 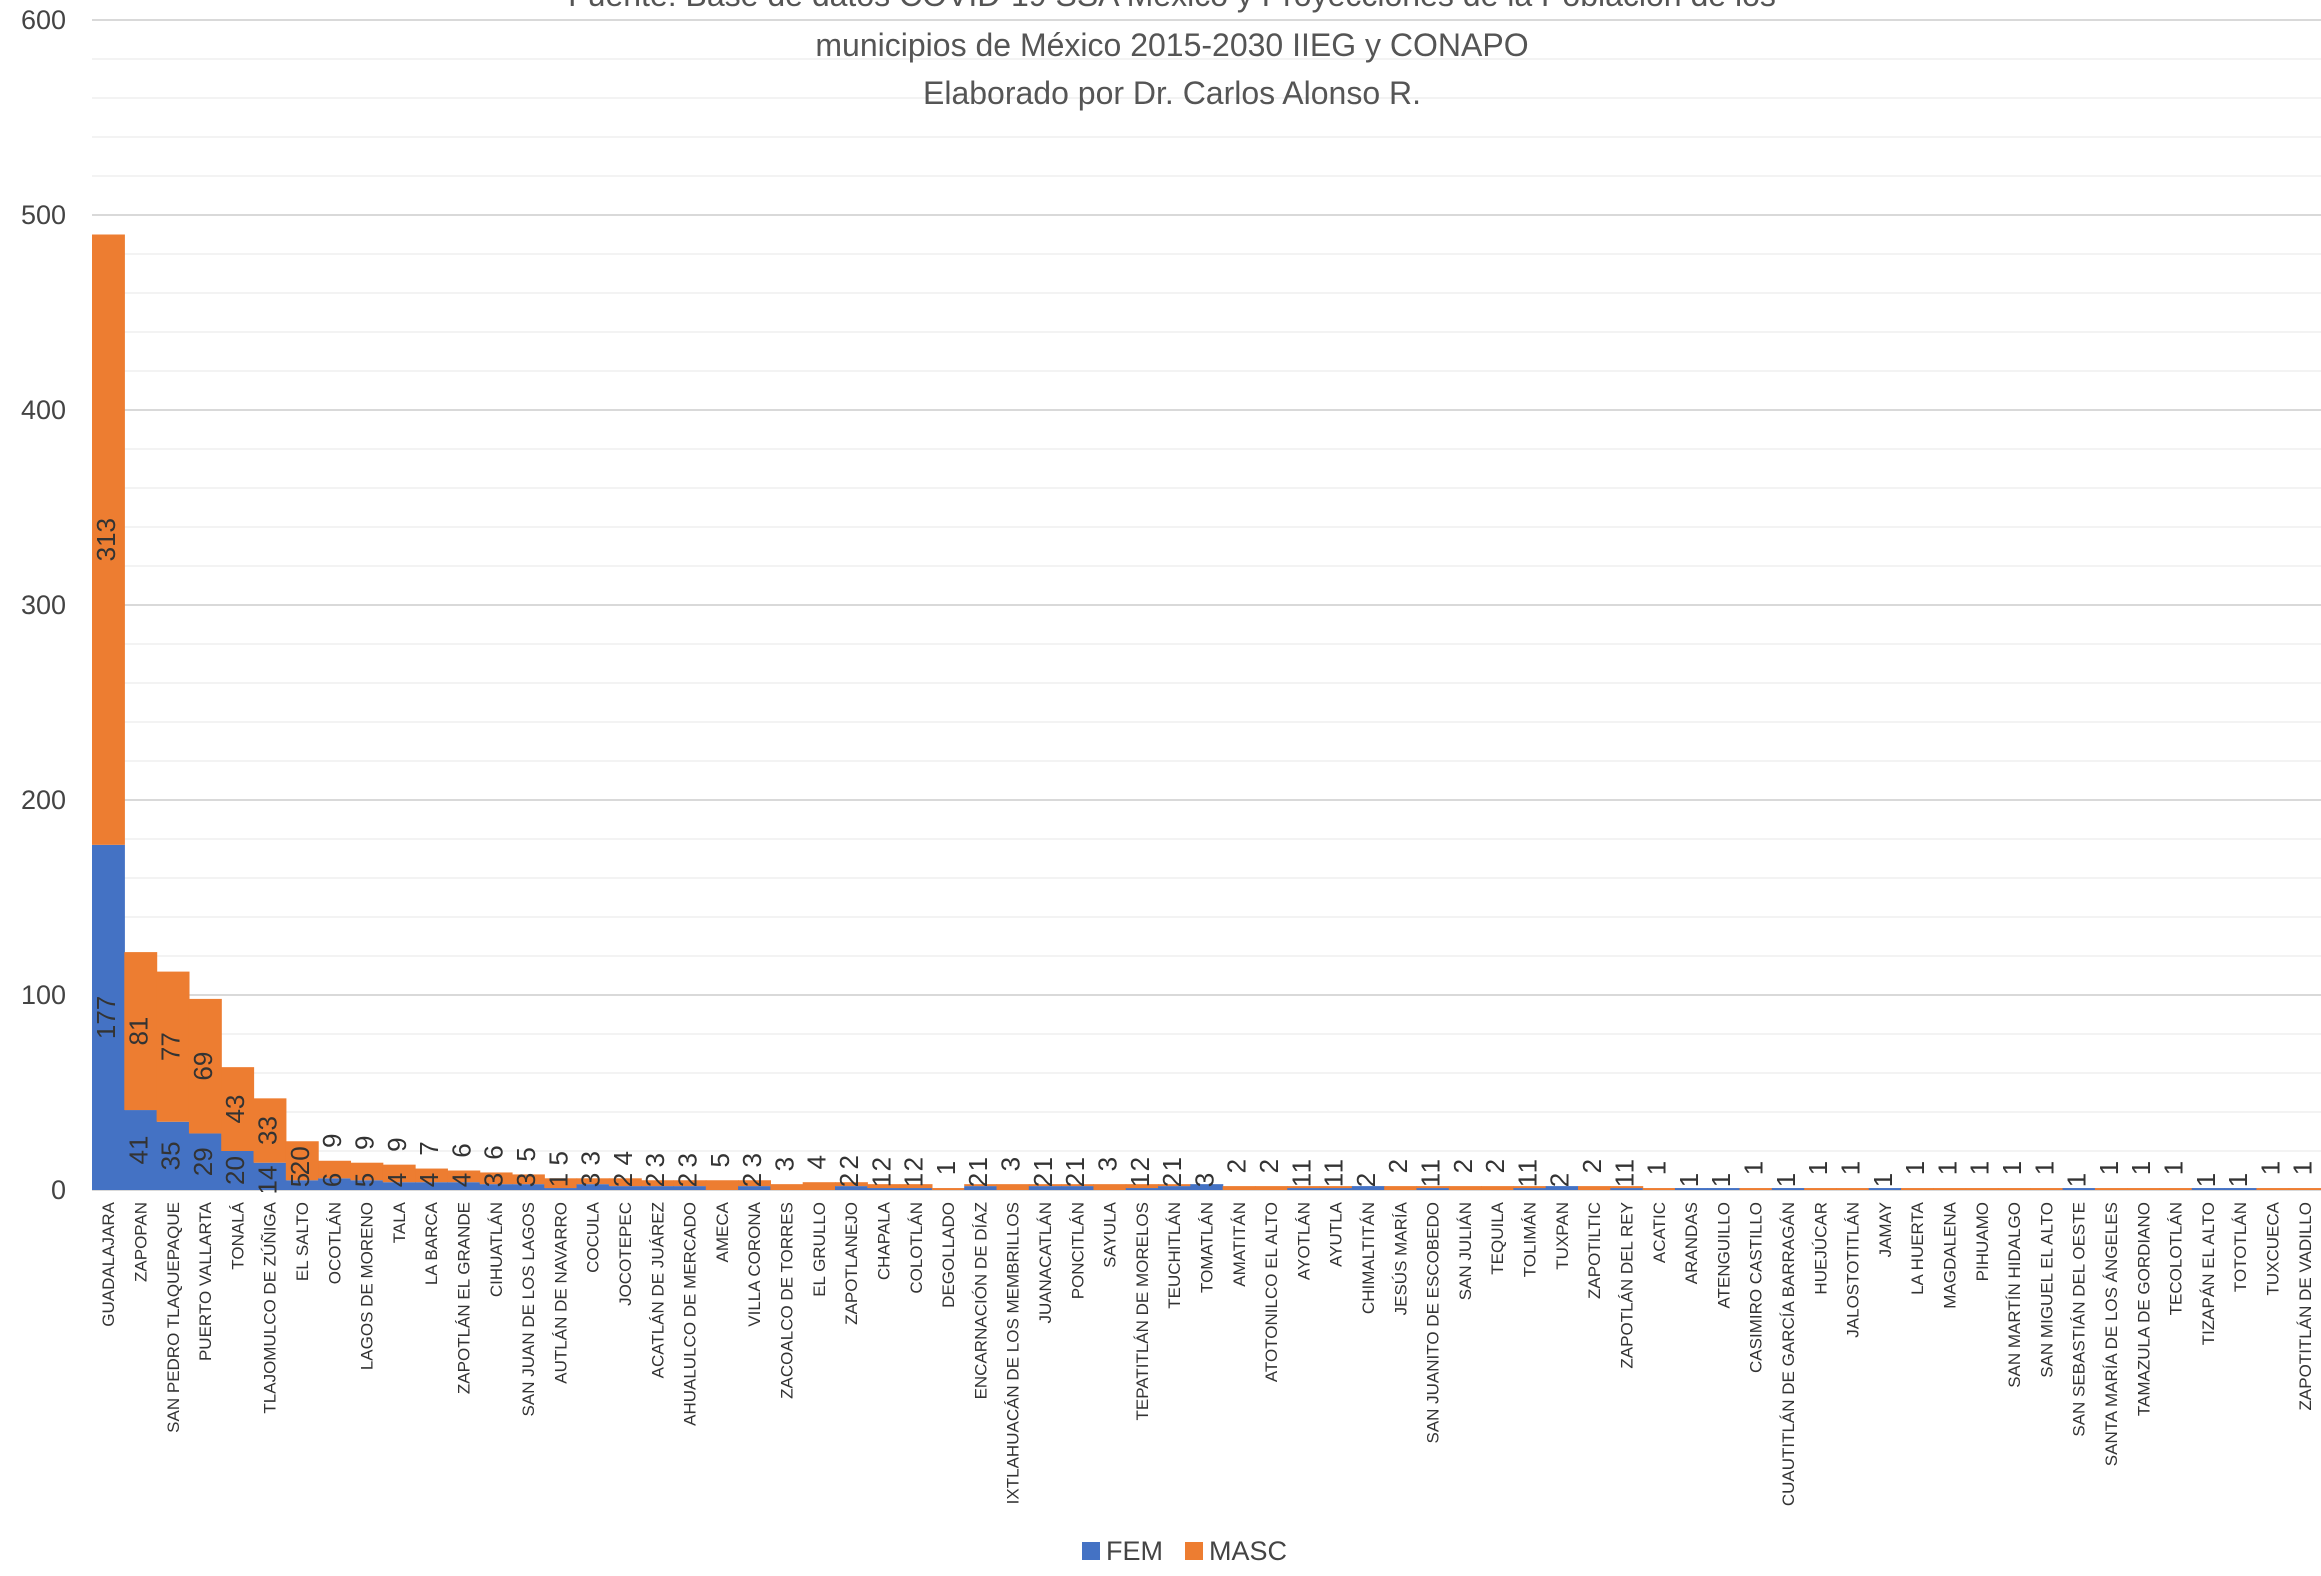 I want to click on legend-swatch-masc, so click(x=1194, y=1551).